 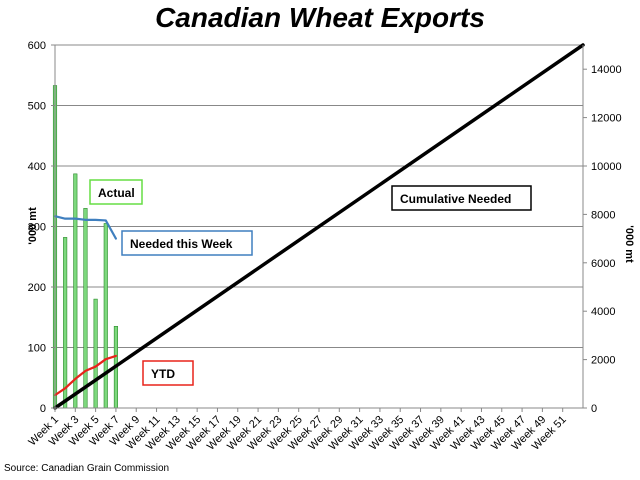 I want to click on y-tick-label: 600, so click(x=37, y=46).